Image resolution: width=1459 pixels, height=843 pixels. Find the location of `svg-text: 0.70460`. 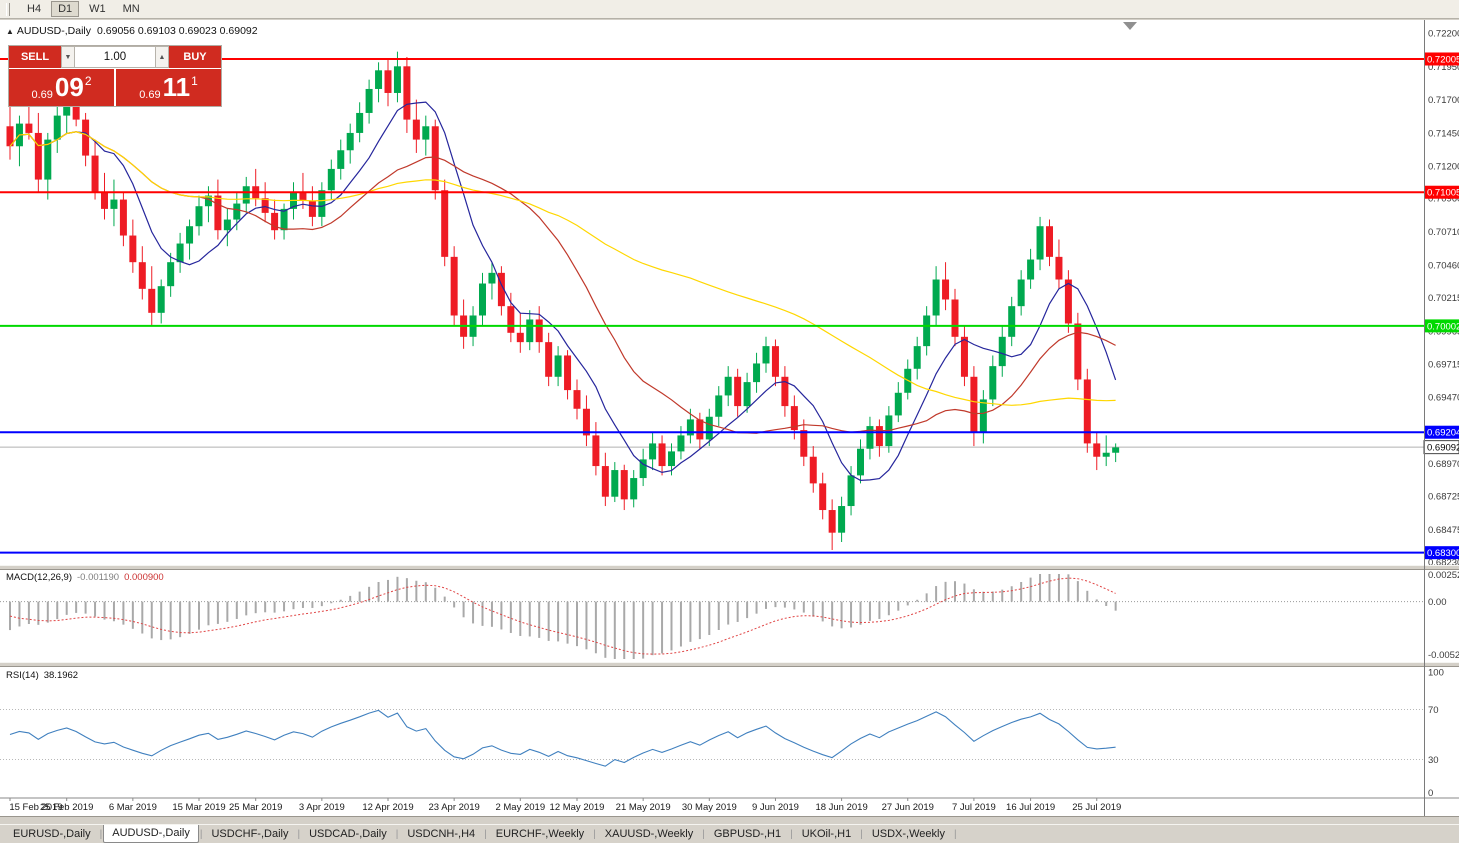

svg-text: 0.70460 is located at coordinates (1443, 265).